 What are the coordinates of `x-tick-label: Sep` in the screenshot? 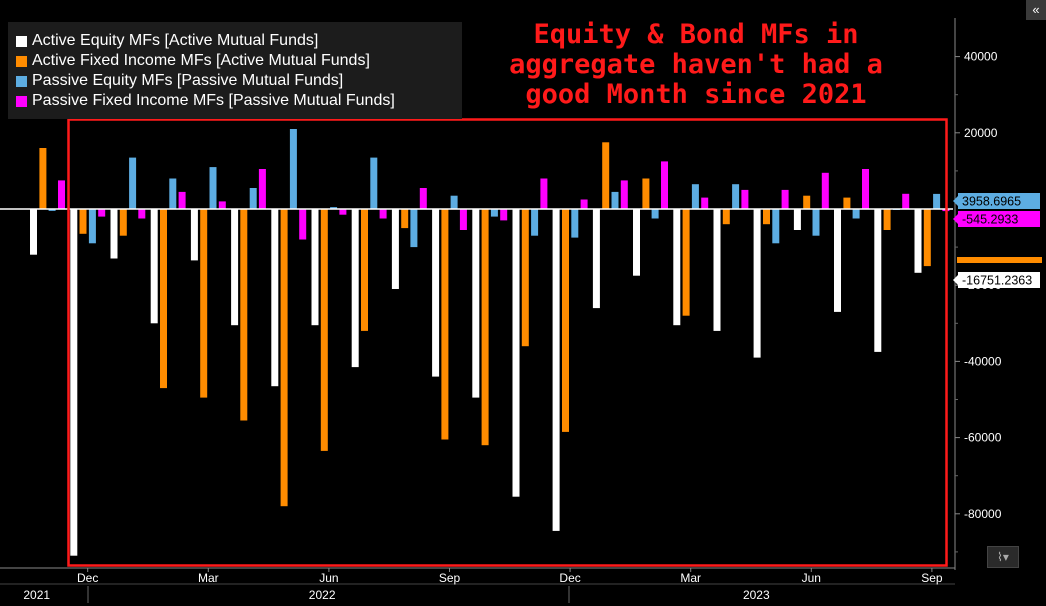 It's located at (450, 578).